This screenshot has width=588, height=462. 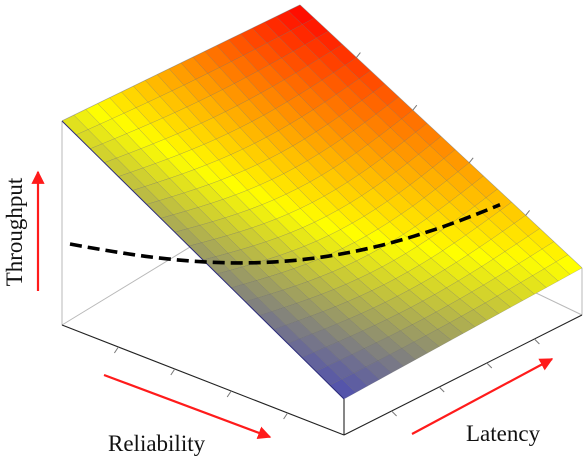 I want to click on z-axis: Throughput, so click(x=23, y=230).